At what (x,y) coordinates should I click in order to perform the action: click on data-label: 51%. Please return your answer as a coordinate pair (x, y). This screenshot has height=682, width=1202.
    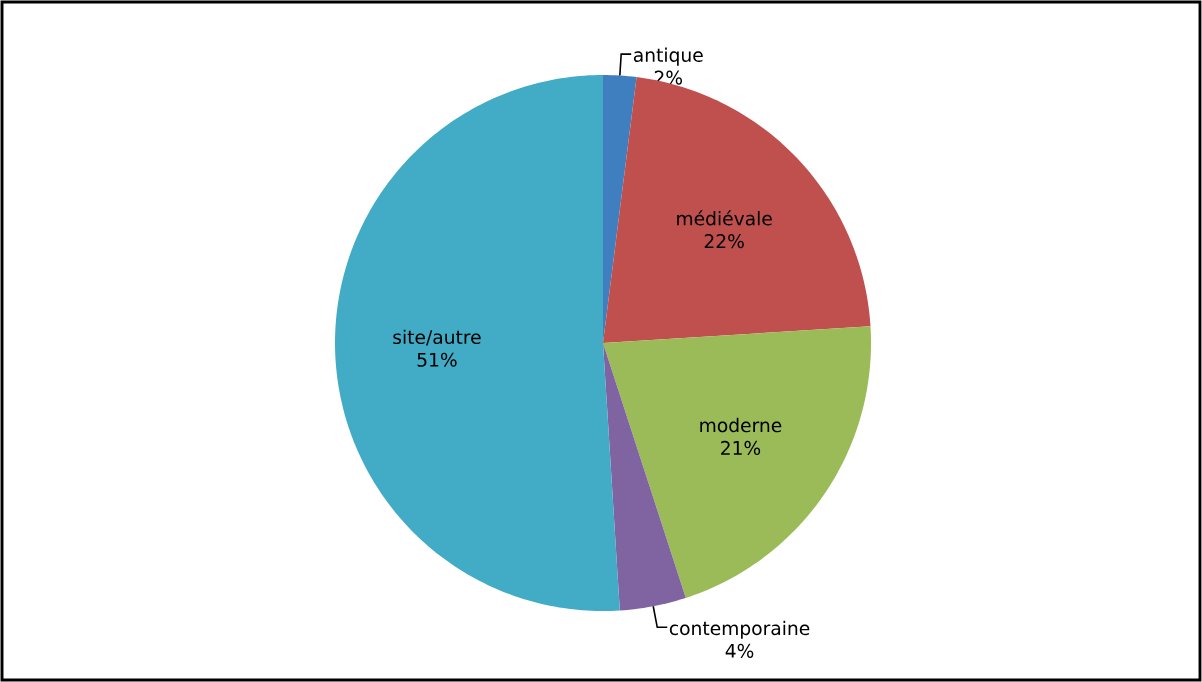
    Looking at the image, I should click on (437, 359).